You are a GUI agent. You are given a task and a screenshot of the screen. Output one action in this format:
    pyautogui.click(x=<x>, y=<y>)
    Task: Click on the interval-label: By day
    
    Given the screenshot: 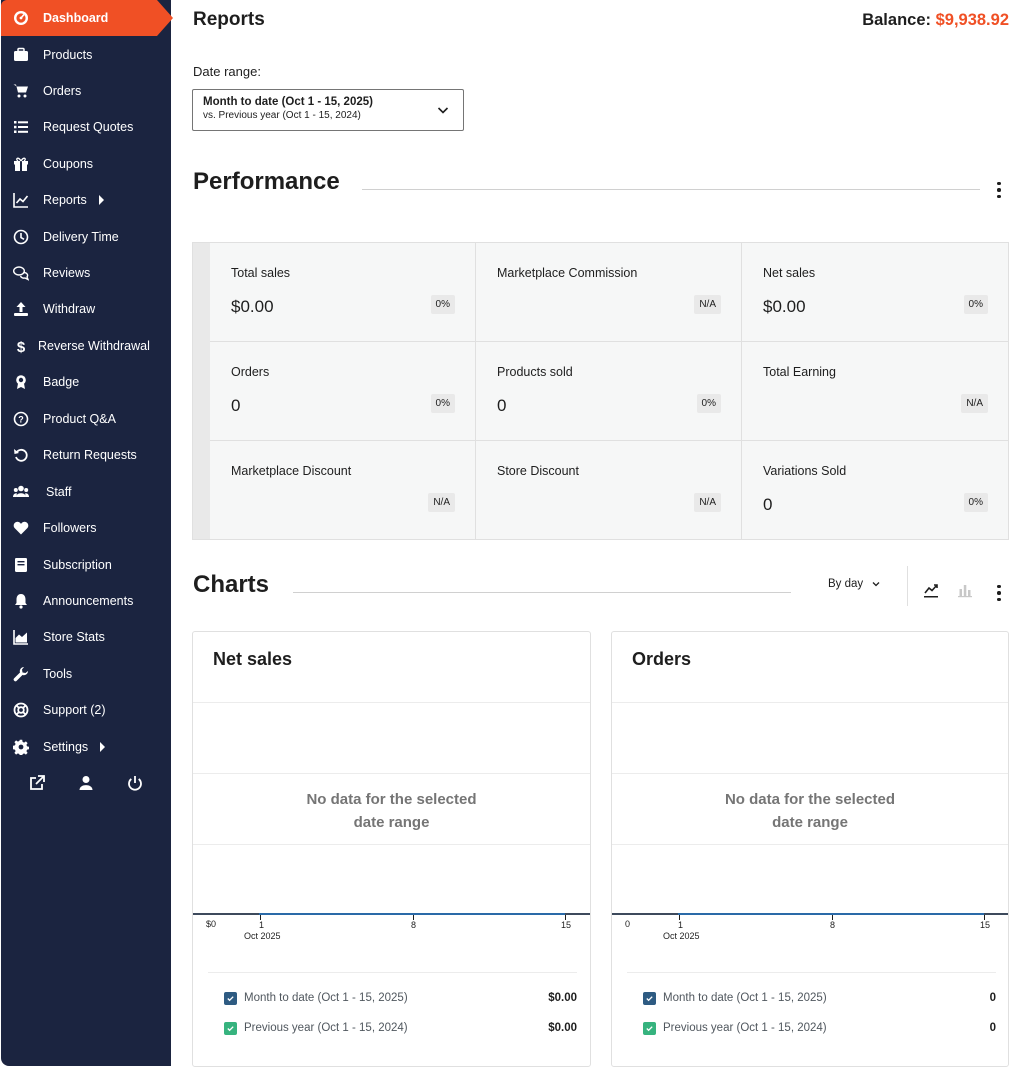 What is the action you would take?
    pyautogui.click(x=846, y=584)
    